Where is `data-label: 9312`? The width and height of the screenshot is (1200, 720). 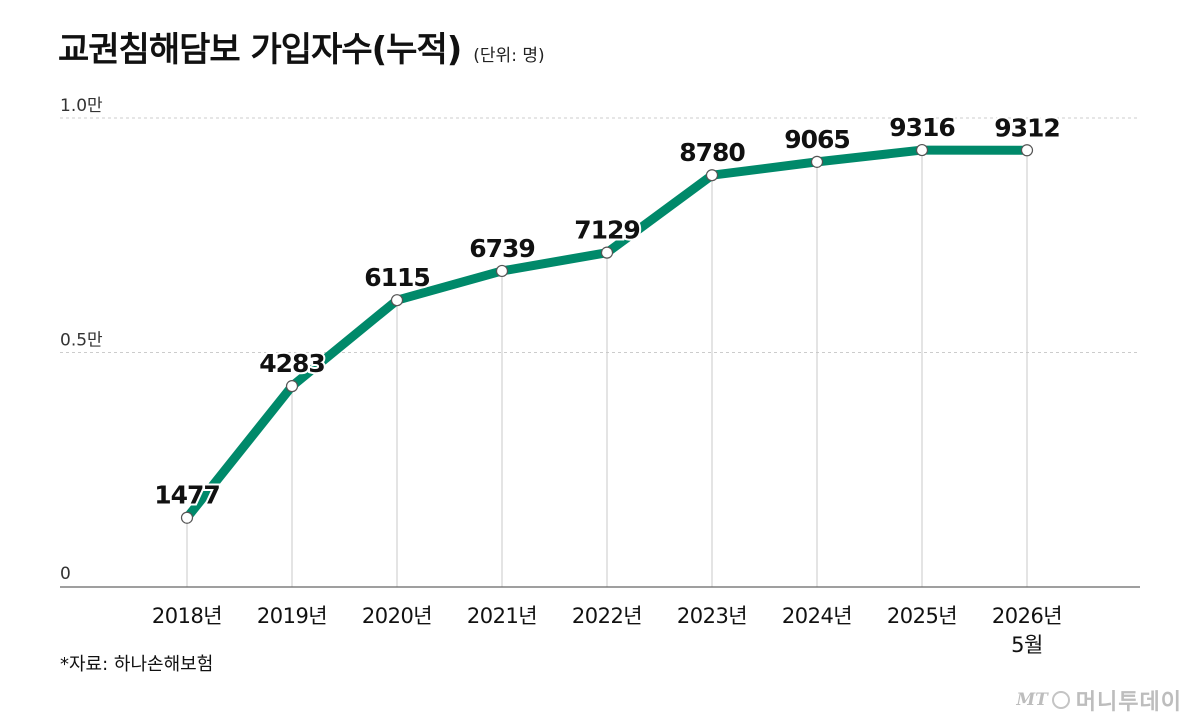 data-label: 9312 is located at coordinates (1027, 127).